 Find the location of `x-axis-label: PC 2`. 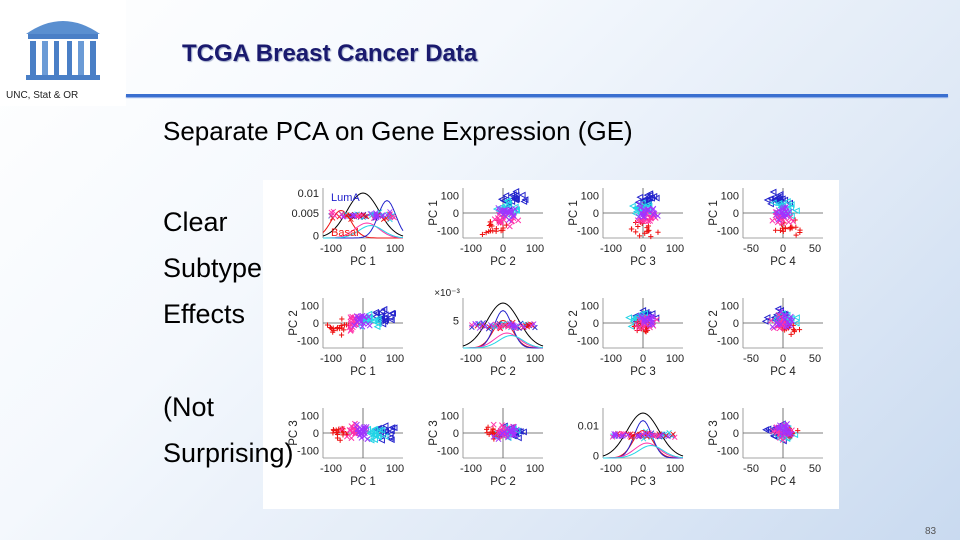

x-axis-label: PC 2 is located at coordinates (503, 482).